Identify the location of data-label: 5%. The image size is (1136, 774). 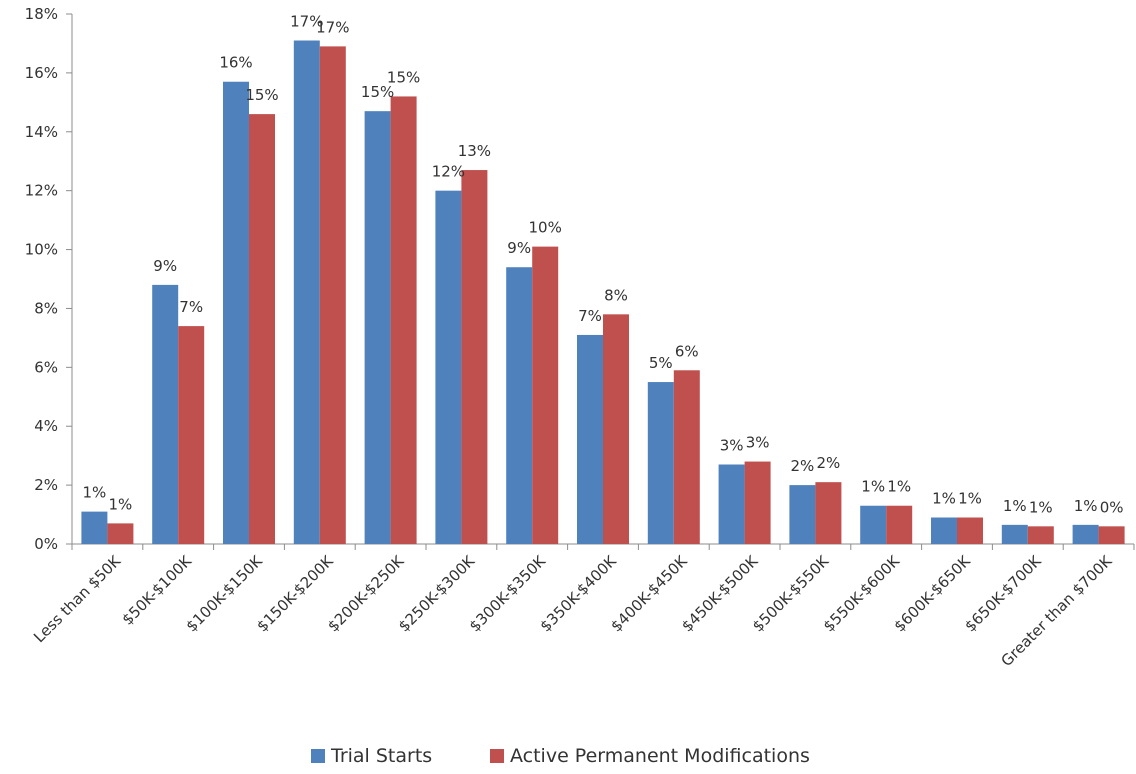
(661, 363).